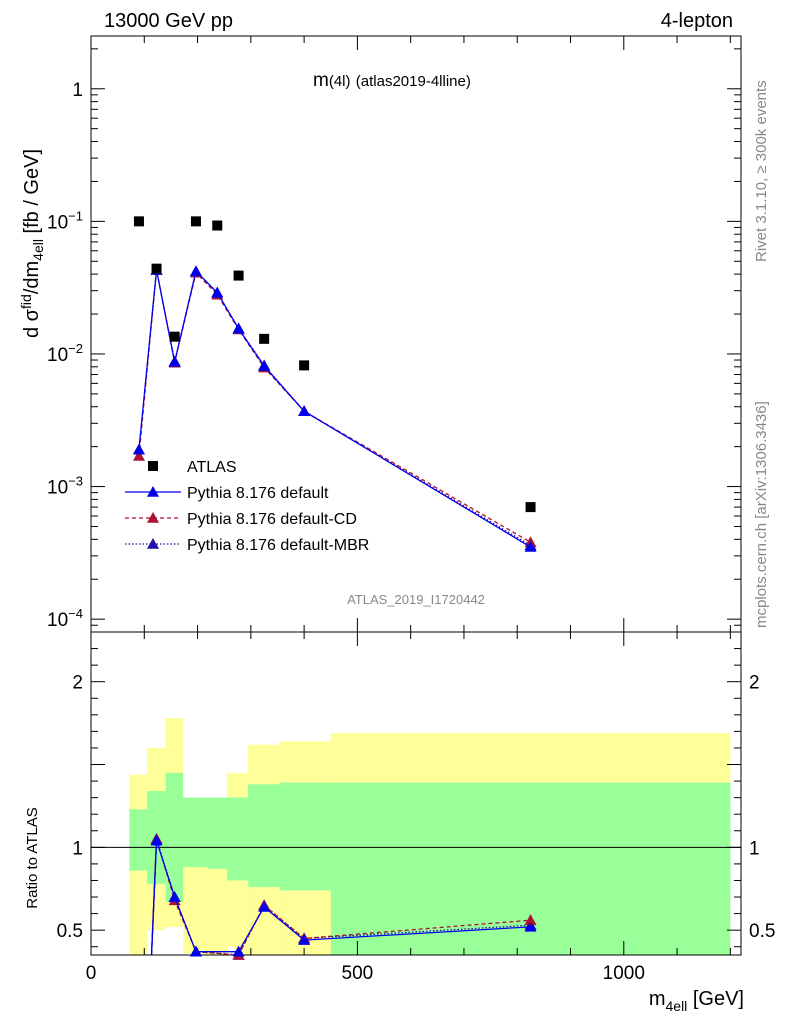 The image size is (786, 1024). I want to click on x-tick-label-1: 500, so click(358, 973).